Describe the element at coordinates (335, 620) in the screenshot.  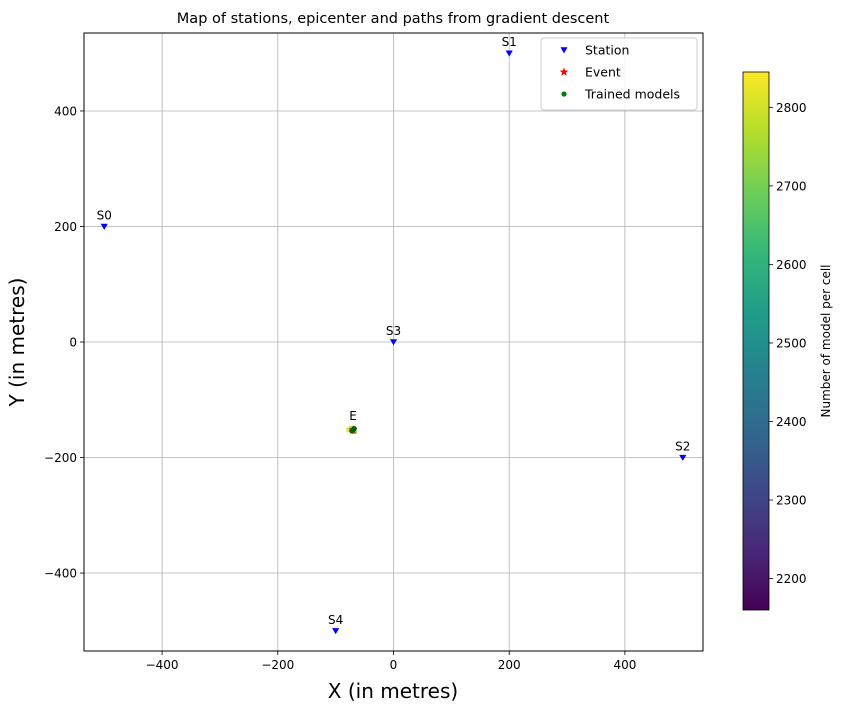
I see `station-label: S4` at that location.